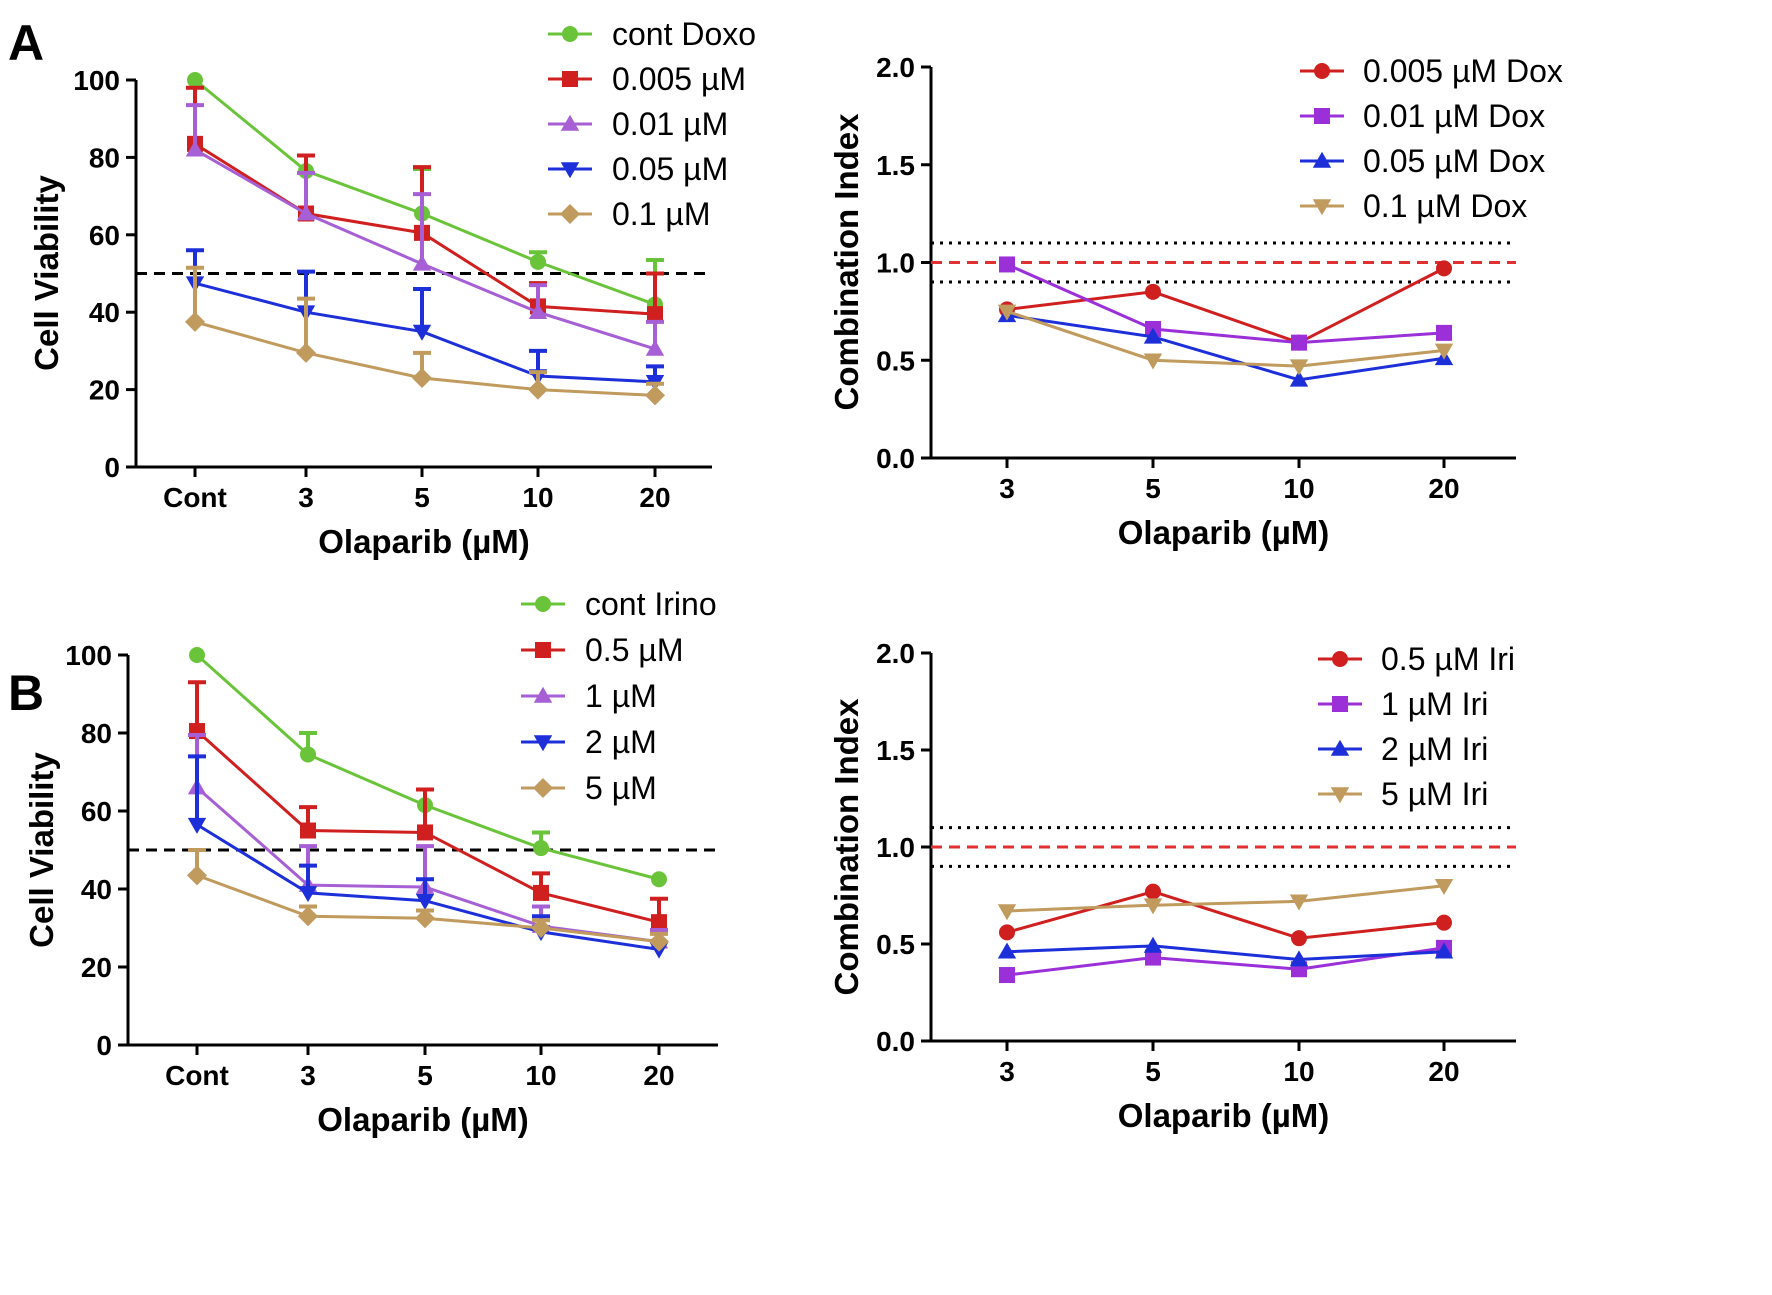 The width and height of the screenshot is (1772, 1295). Describe the element at coordinates (1434, 704) in the screenshot. I see `legend-entry: 1 µM Iri` at that location.